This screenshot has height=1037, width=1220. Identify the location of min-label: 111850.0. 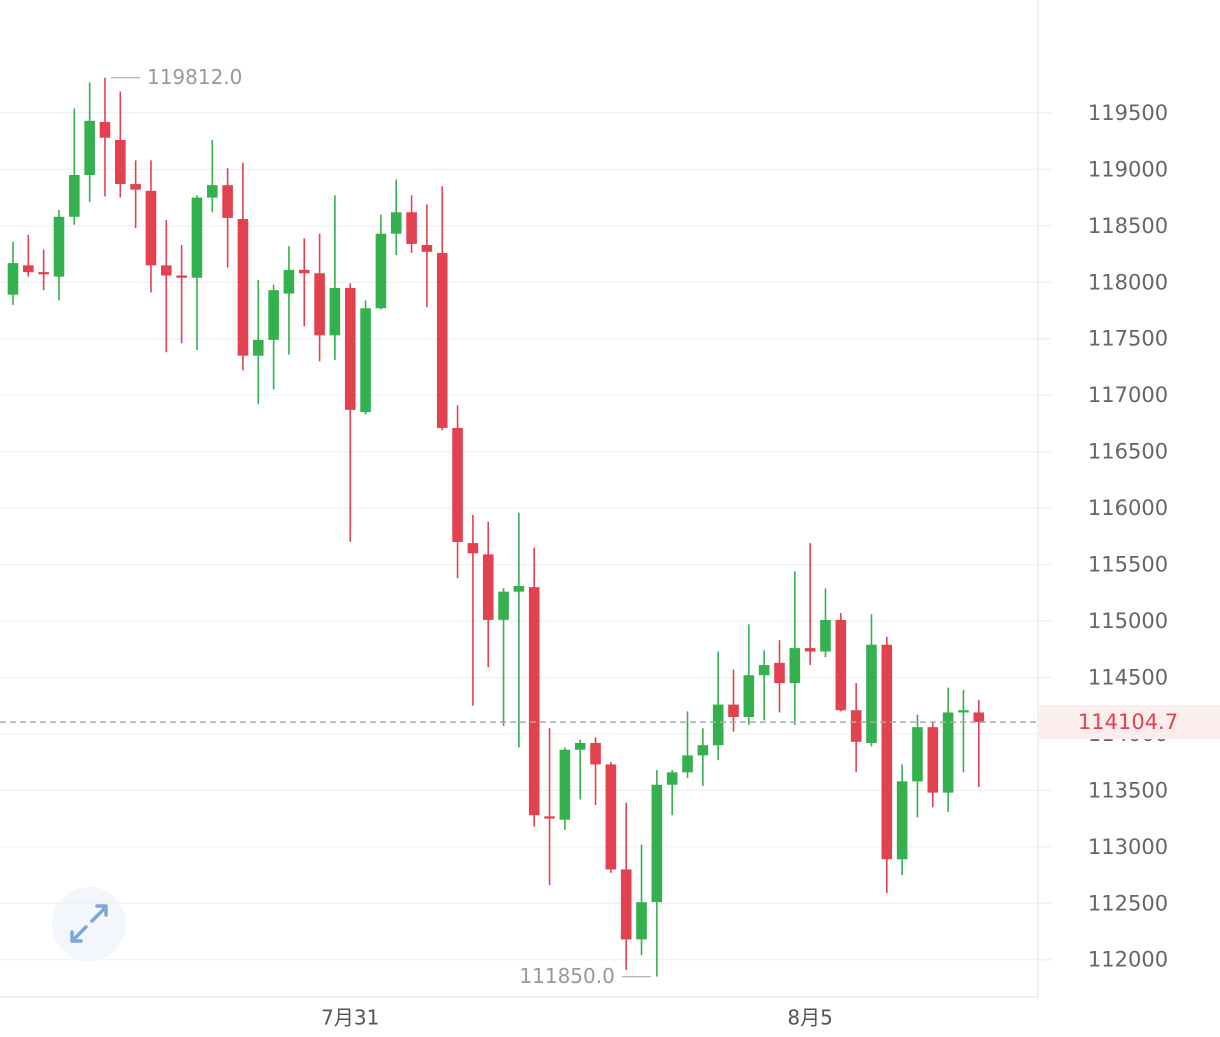
(566, 976).